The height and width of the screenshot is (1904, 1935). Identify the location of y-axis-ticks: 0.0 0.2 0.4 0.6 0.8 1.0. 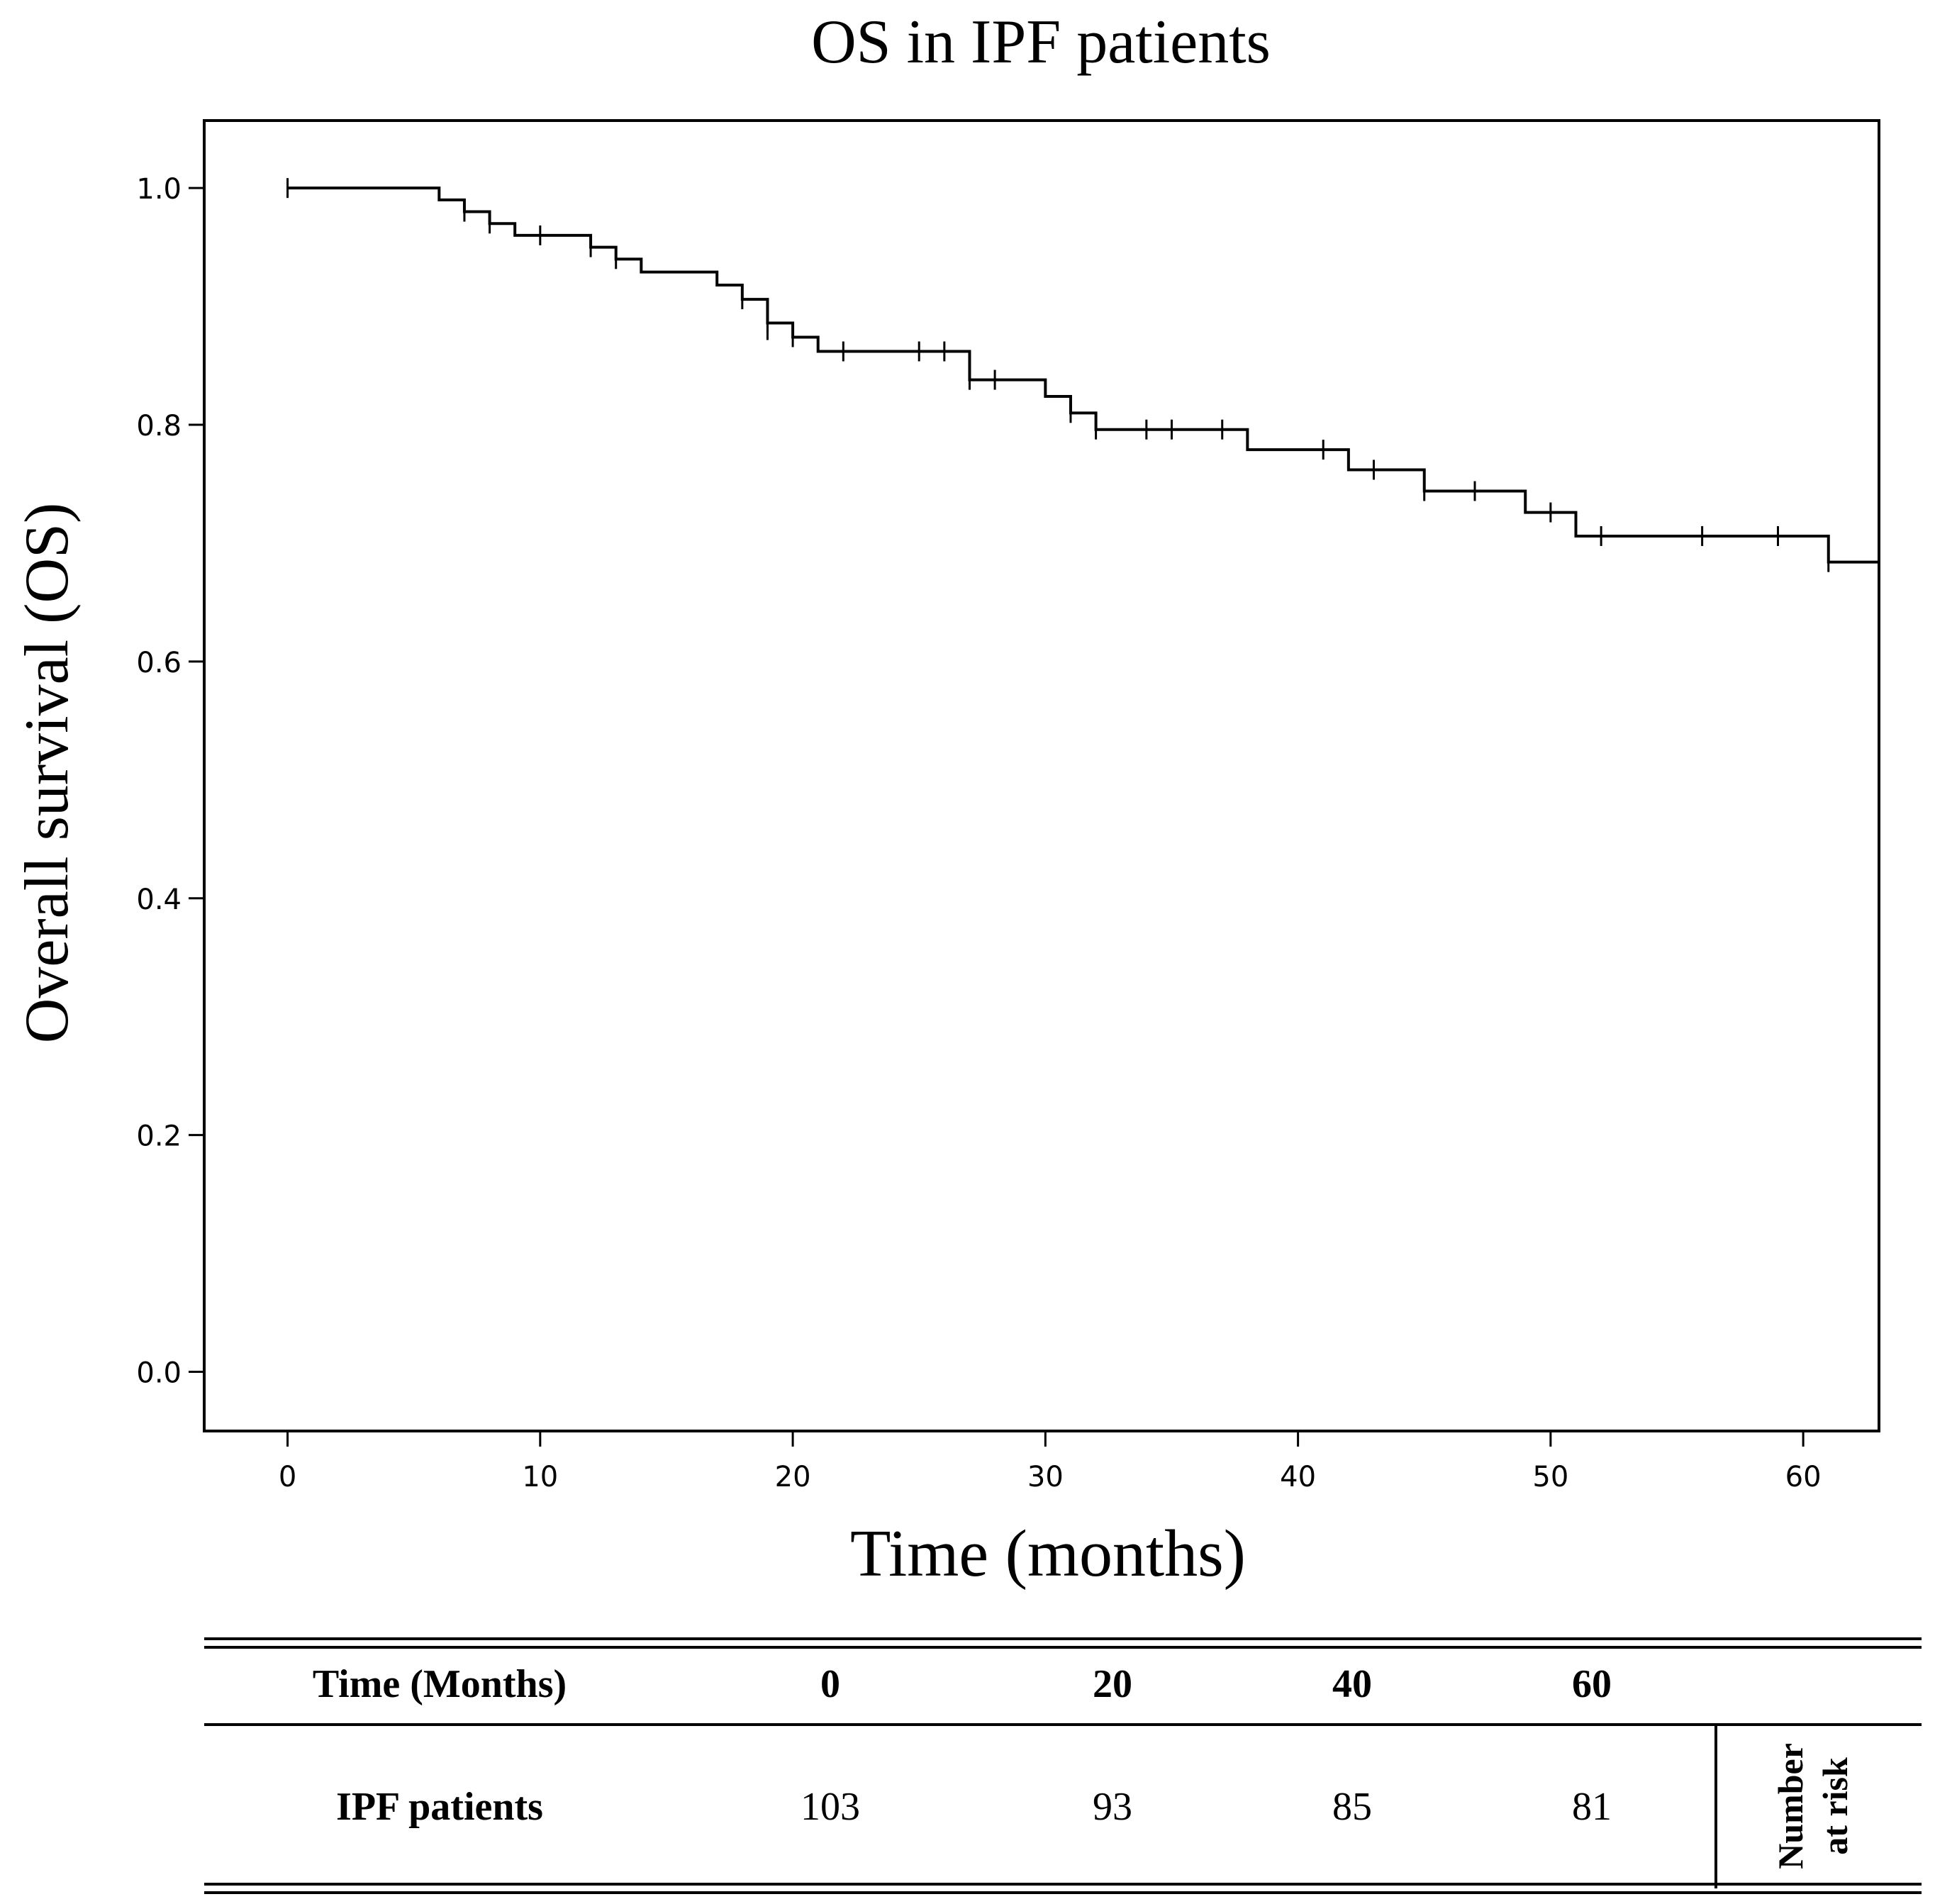
(170, 782).